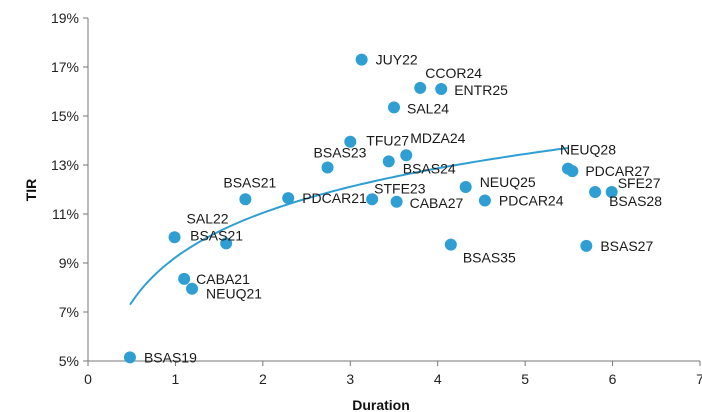 This screenshot has height=412, width=702. What do you see at coordinates (613, 379) in the screenshot?
I see `x-tick-label: 6` at bounding box center [613, 379].